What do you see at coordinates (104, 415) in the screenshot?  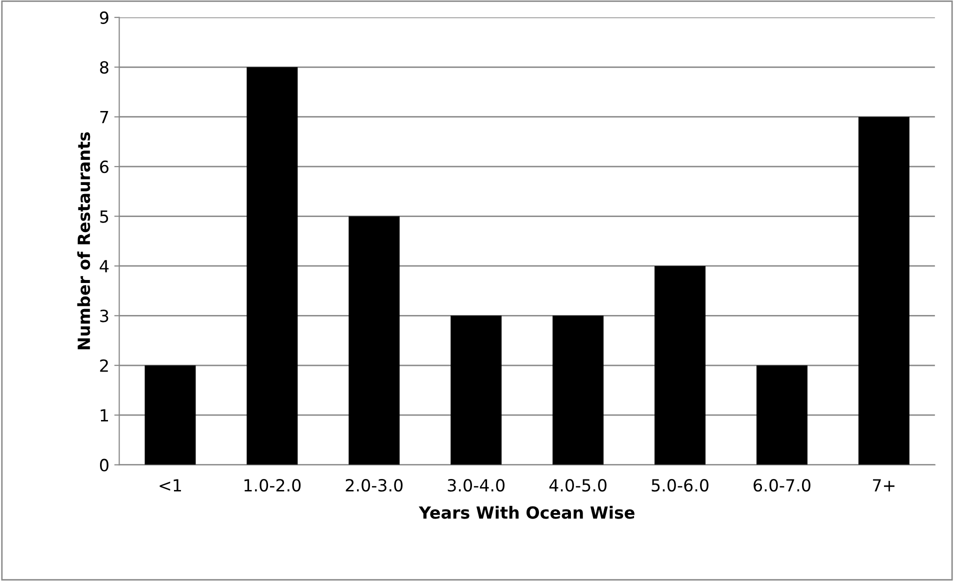 I see `y-tick-label: 1` at bounding box center [104, 415].